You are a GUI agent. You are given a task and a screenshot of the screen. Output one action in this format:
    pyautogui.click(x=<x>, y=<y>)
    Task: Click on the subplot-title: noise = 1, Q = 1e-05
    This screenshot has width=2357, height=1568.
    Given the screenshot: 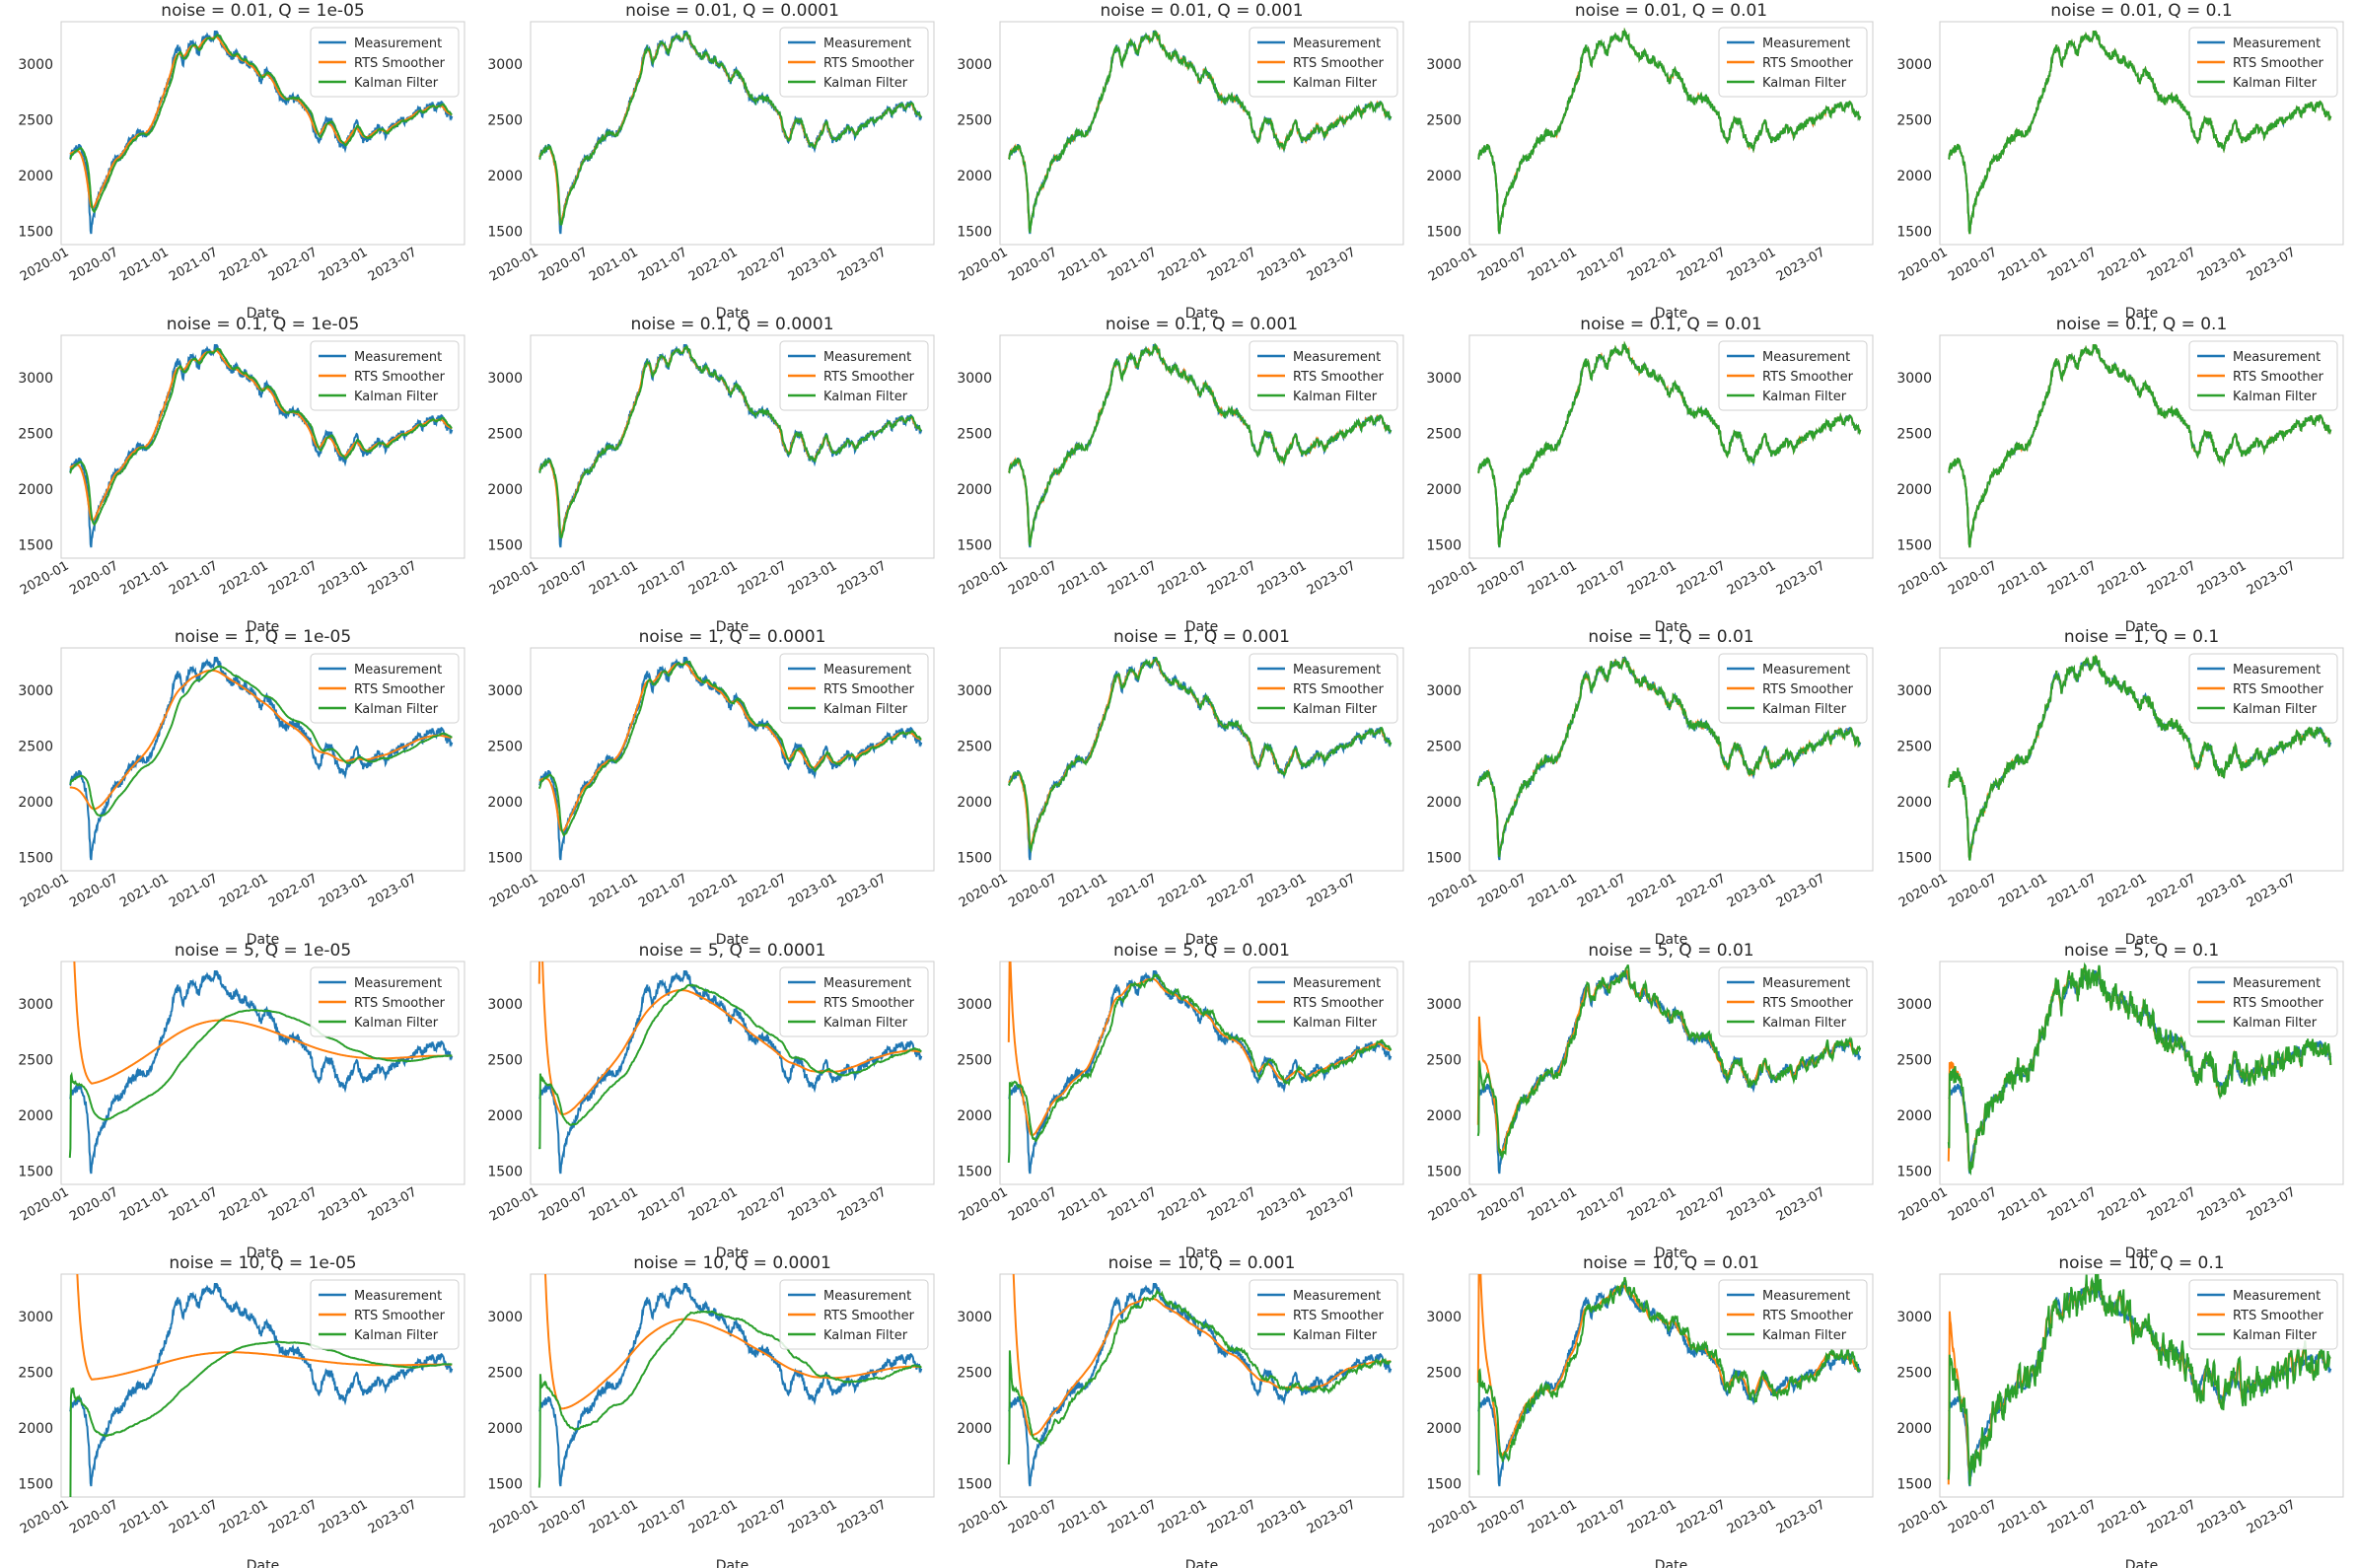 What is the action you would take?
    pyautogui.click(x=263, y=637)
    